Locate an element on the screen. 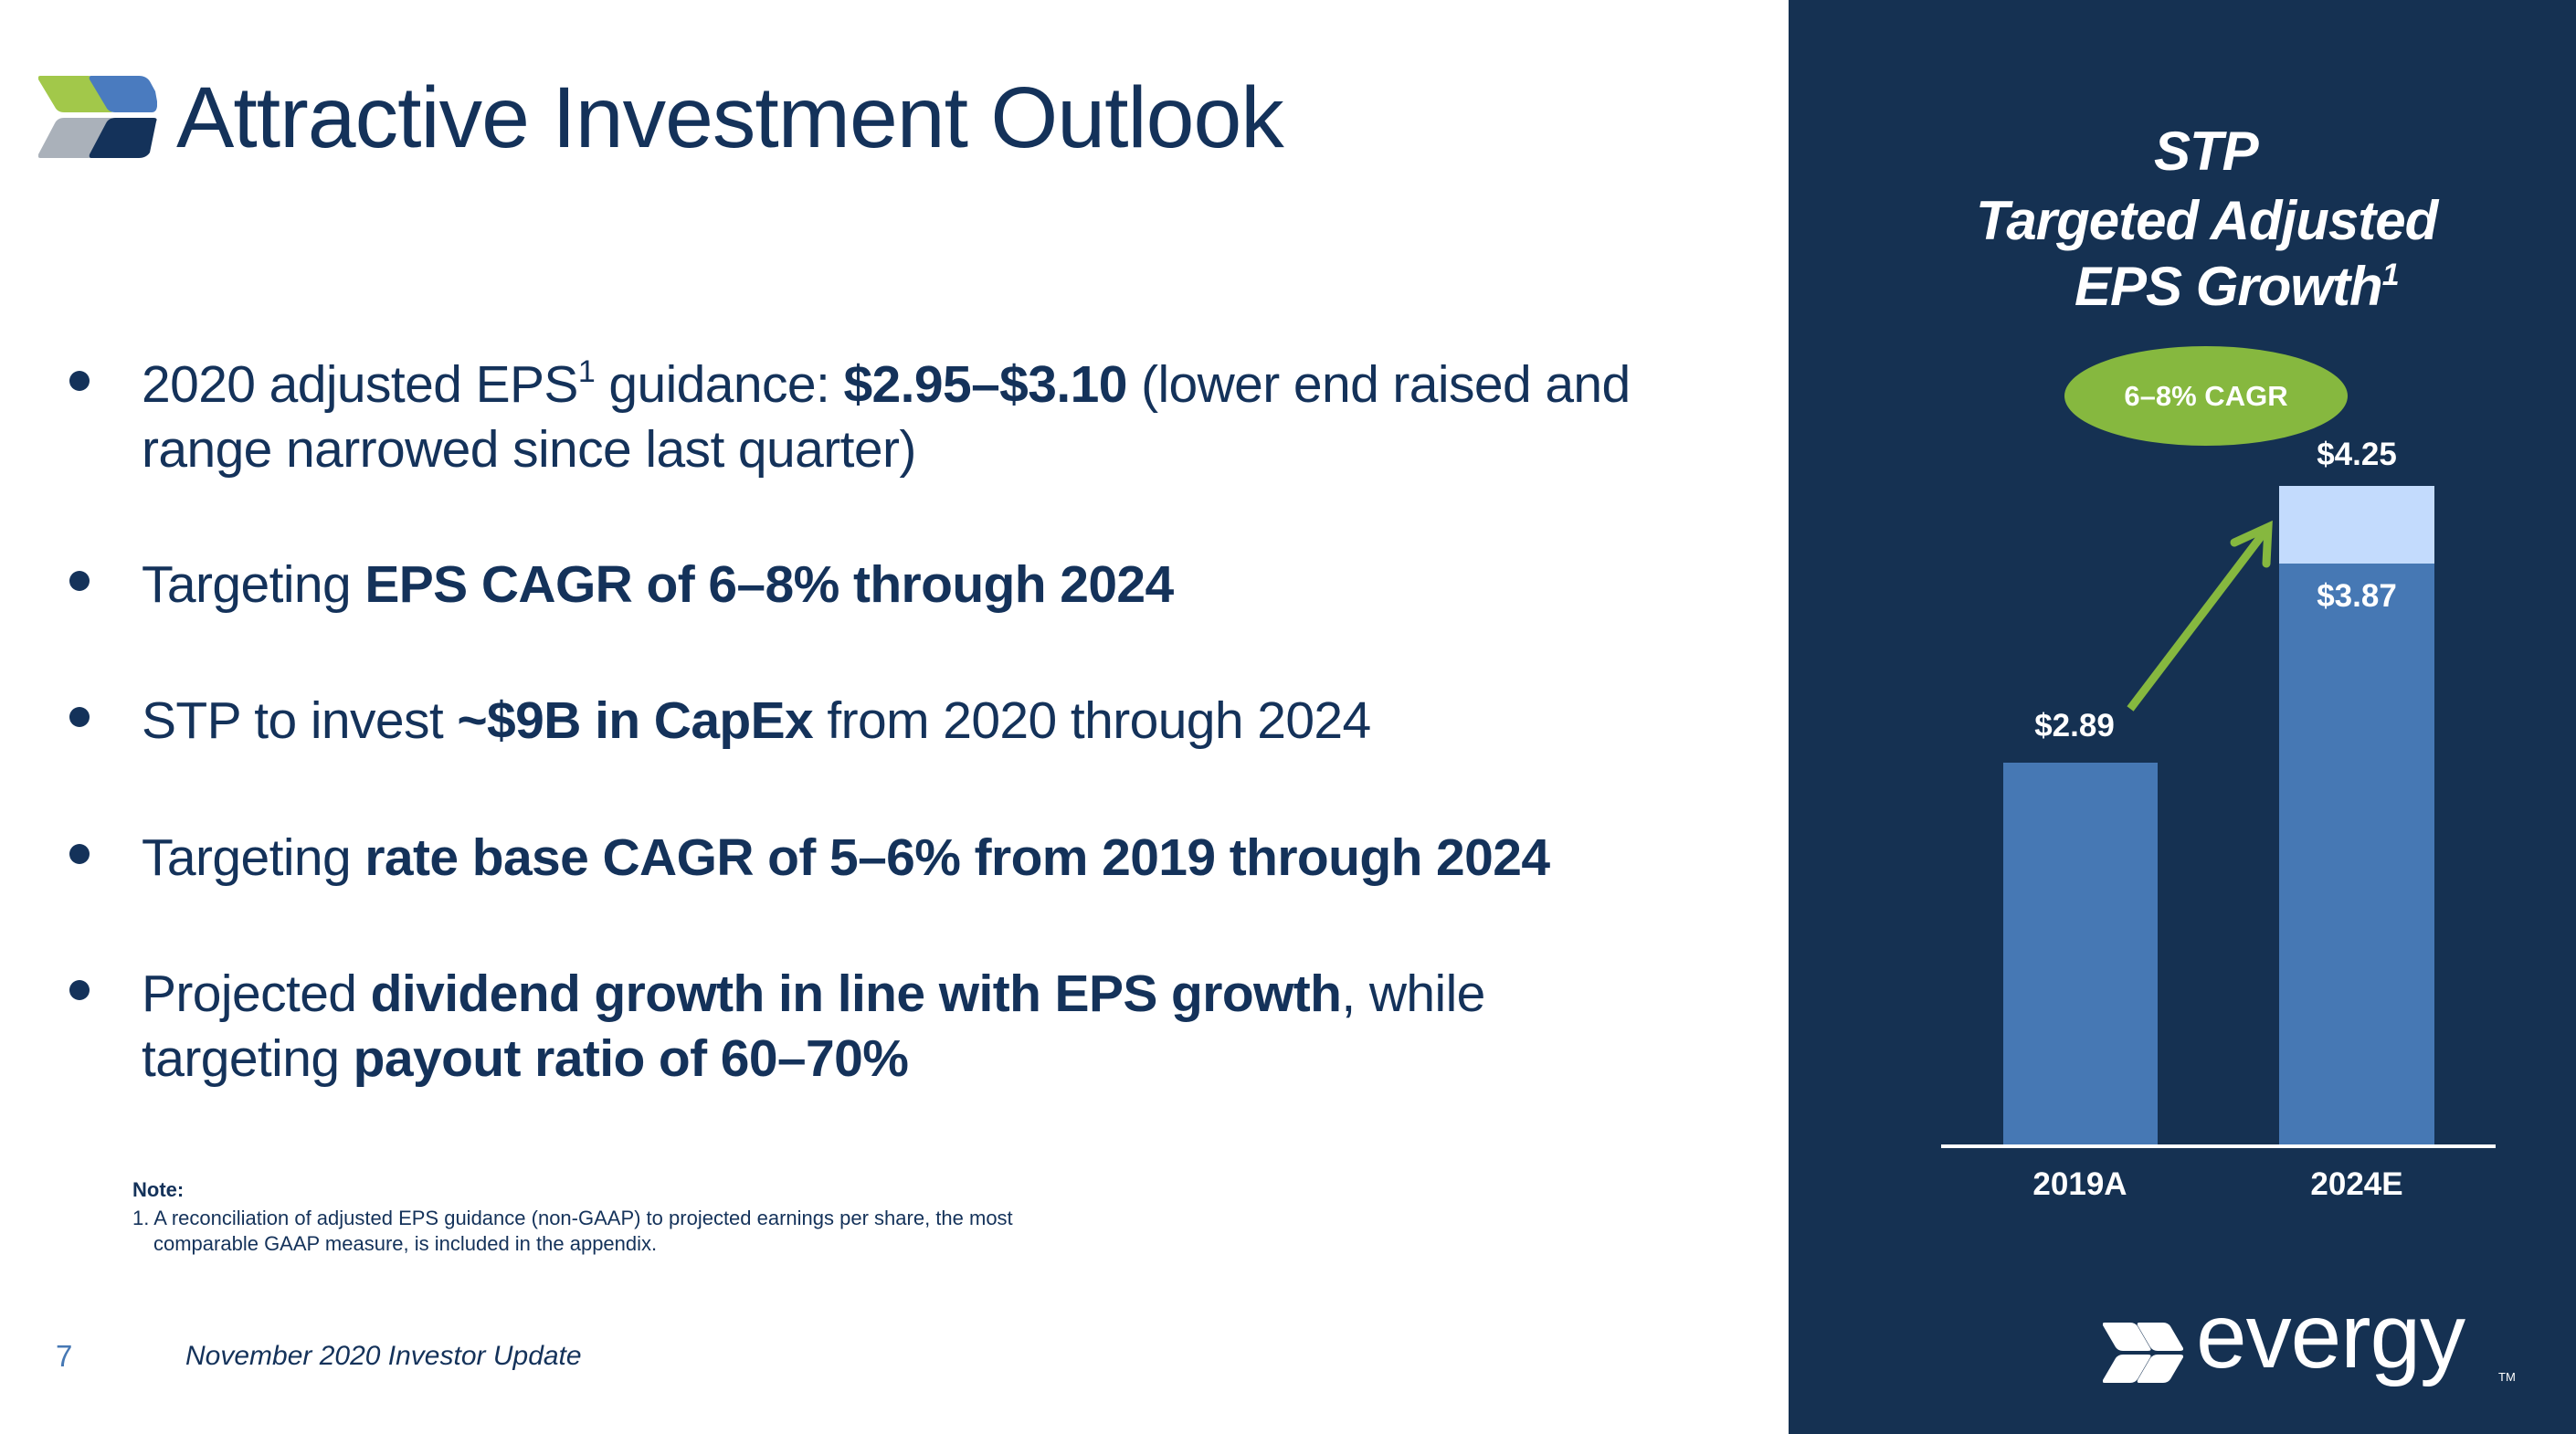 The width and height of the screenshot is (2576, 1434). bullet-text-segment: Projected is located at coordinates (256, 994).